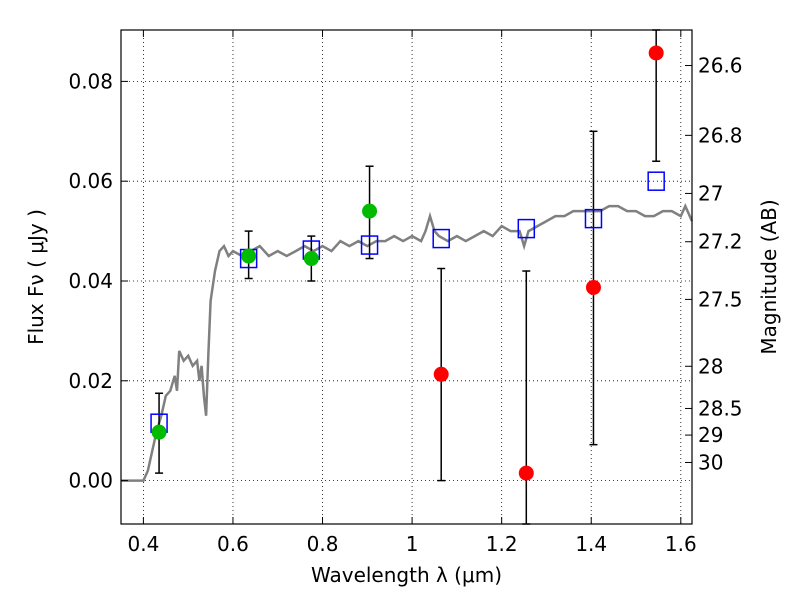 Image resolution: width=800 pixels, height=600 pixels. Describe the element at coordinates (720, 242) in the screenshot. I see `magnitude-tick-label: 27.2` at that location.